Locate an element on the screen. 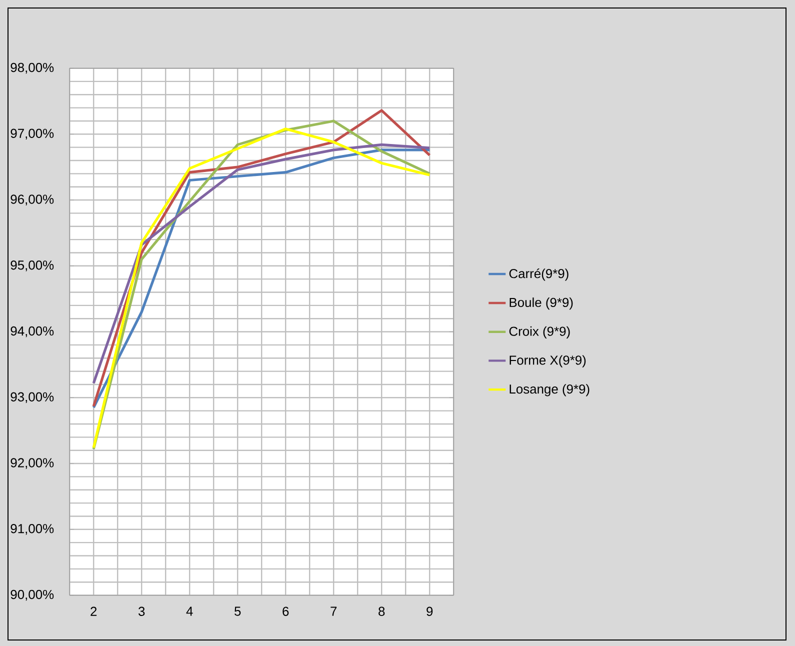 This screenshot has height=646, width=795. legend-label: Carré(9*9) is located at coordinates (538, 274).